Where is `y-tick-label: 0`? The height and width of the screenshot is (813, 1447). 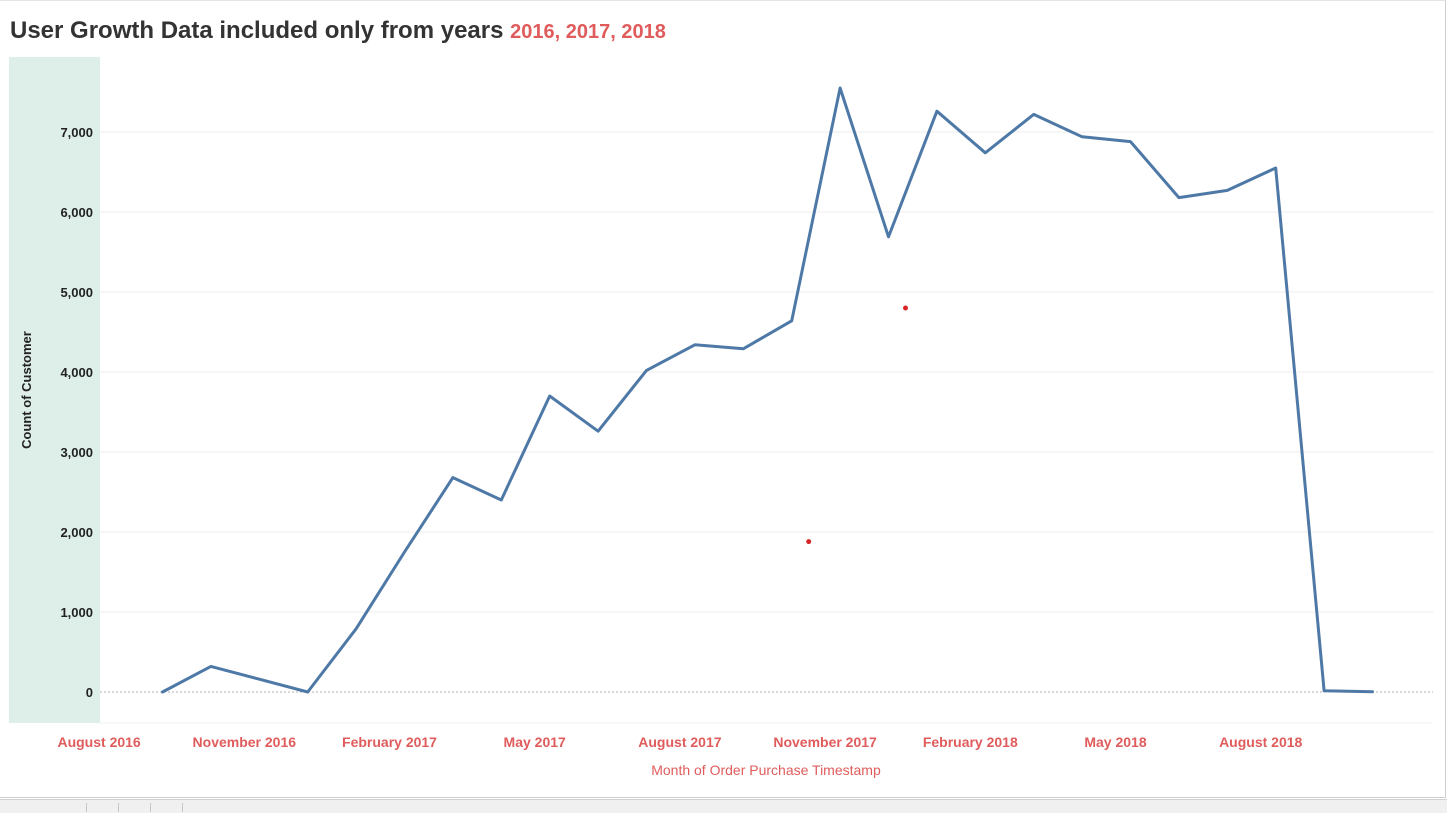
y-tick-label: 0 is located at coordinates (89, 692).